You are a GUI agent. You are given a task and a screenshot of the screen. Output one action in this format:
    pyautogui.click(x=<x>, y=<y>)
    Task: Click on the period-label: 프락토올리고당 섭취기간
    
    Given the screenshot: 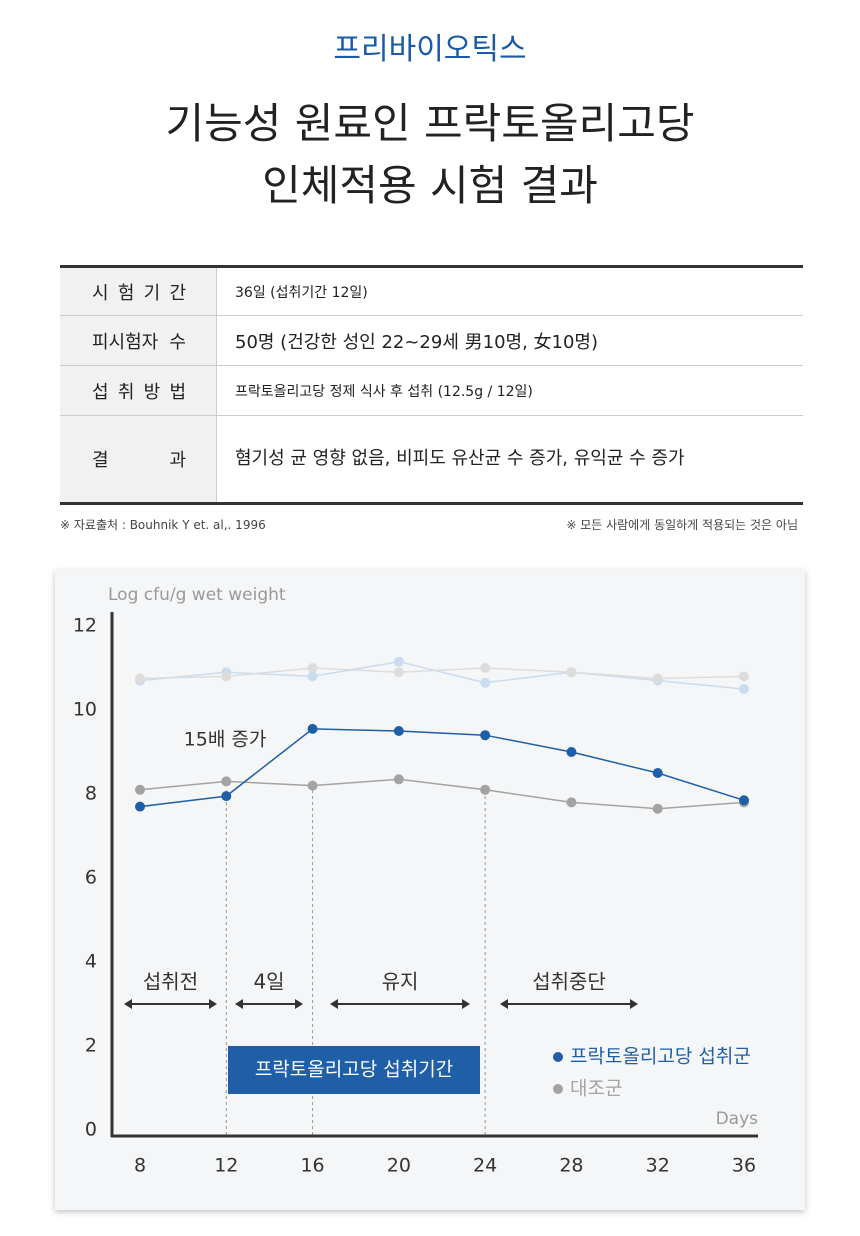 What is the action you would take?
    pyautogui.click(x=354, y=1070)
    